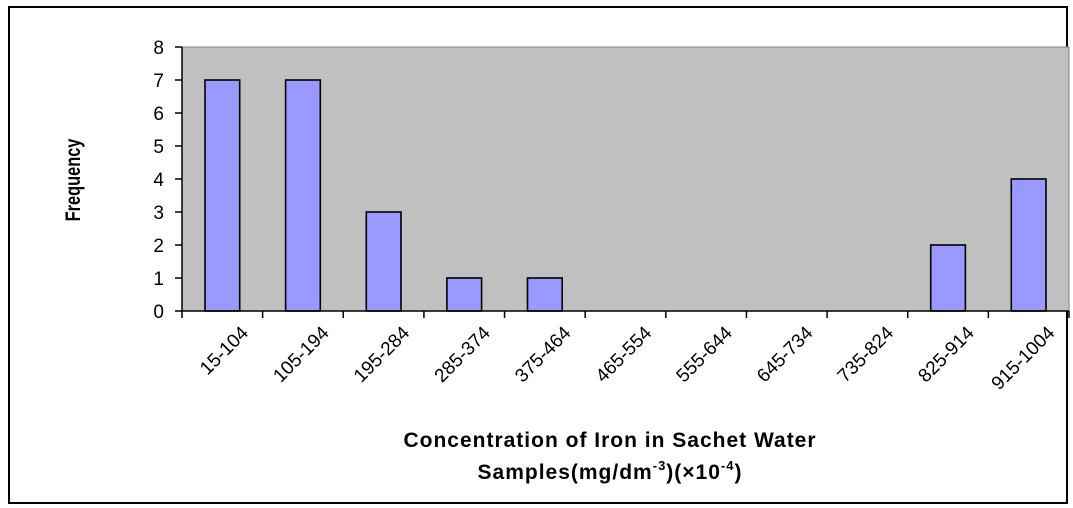  What do you see at coordinates (158, 48) in the screenshot?
I see `y-tick-label: 8` at bounding box center [158, 48].